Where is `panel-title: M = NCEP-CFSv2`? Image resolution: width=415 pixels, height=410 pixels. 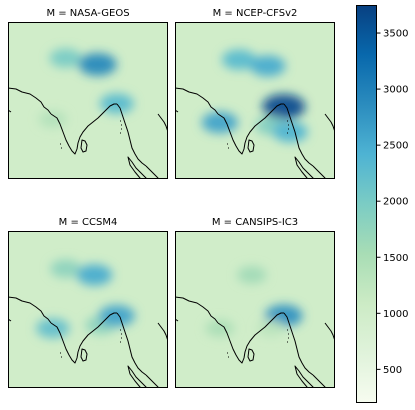
panel-title: M = NCEP-CFSv2 is located at coordinates (255, 13).